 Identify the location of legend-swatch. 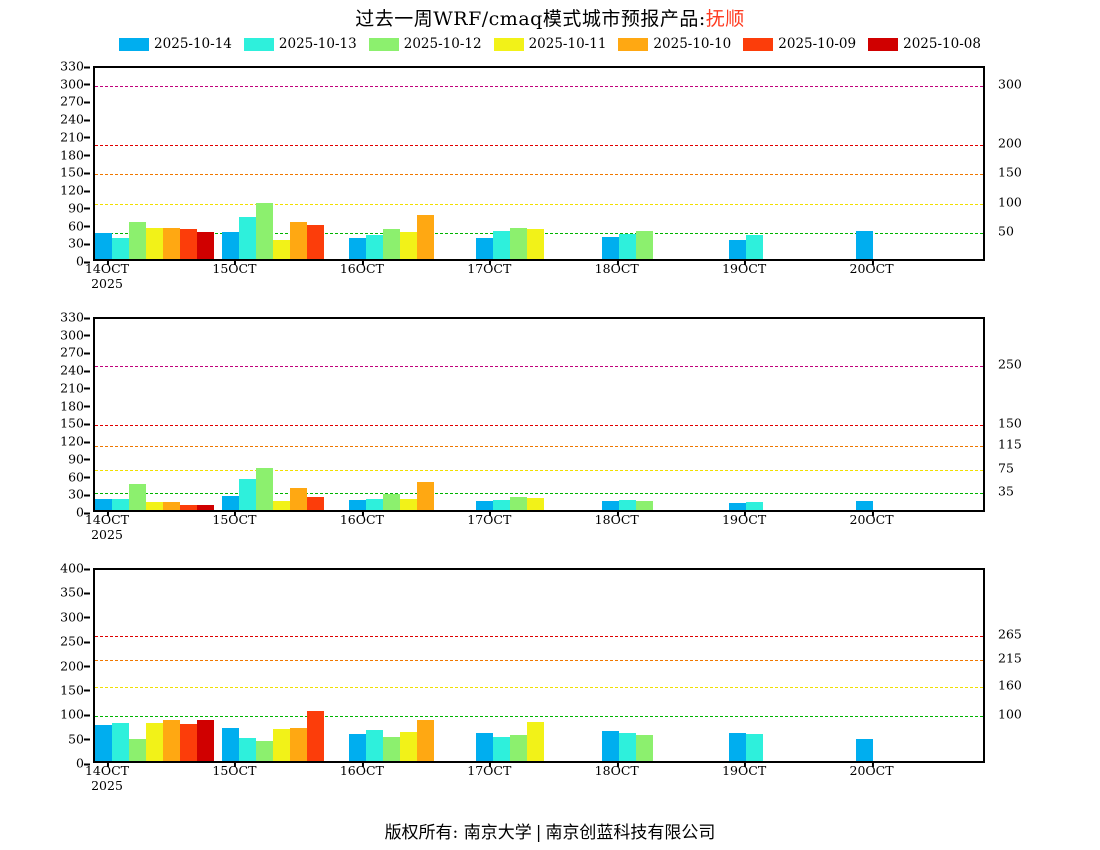
(633, 44).